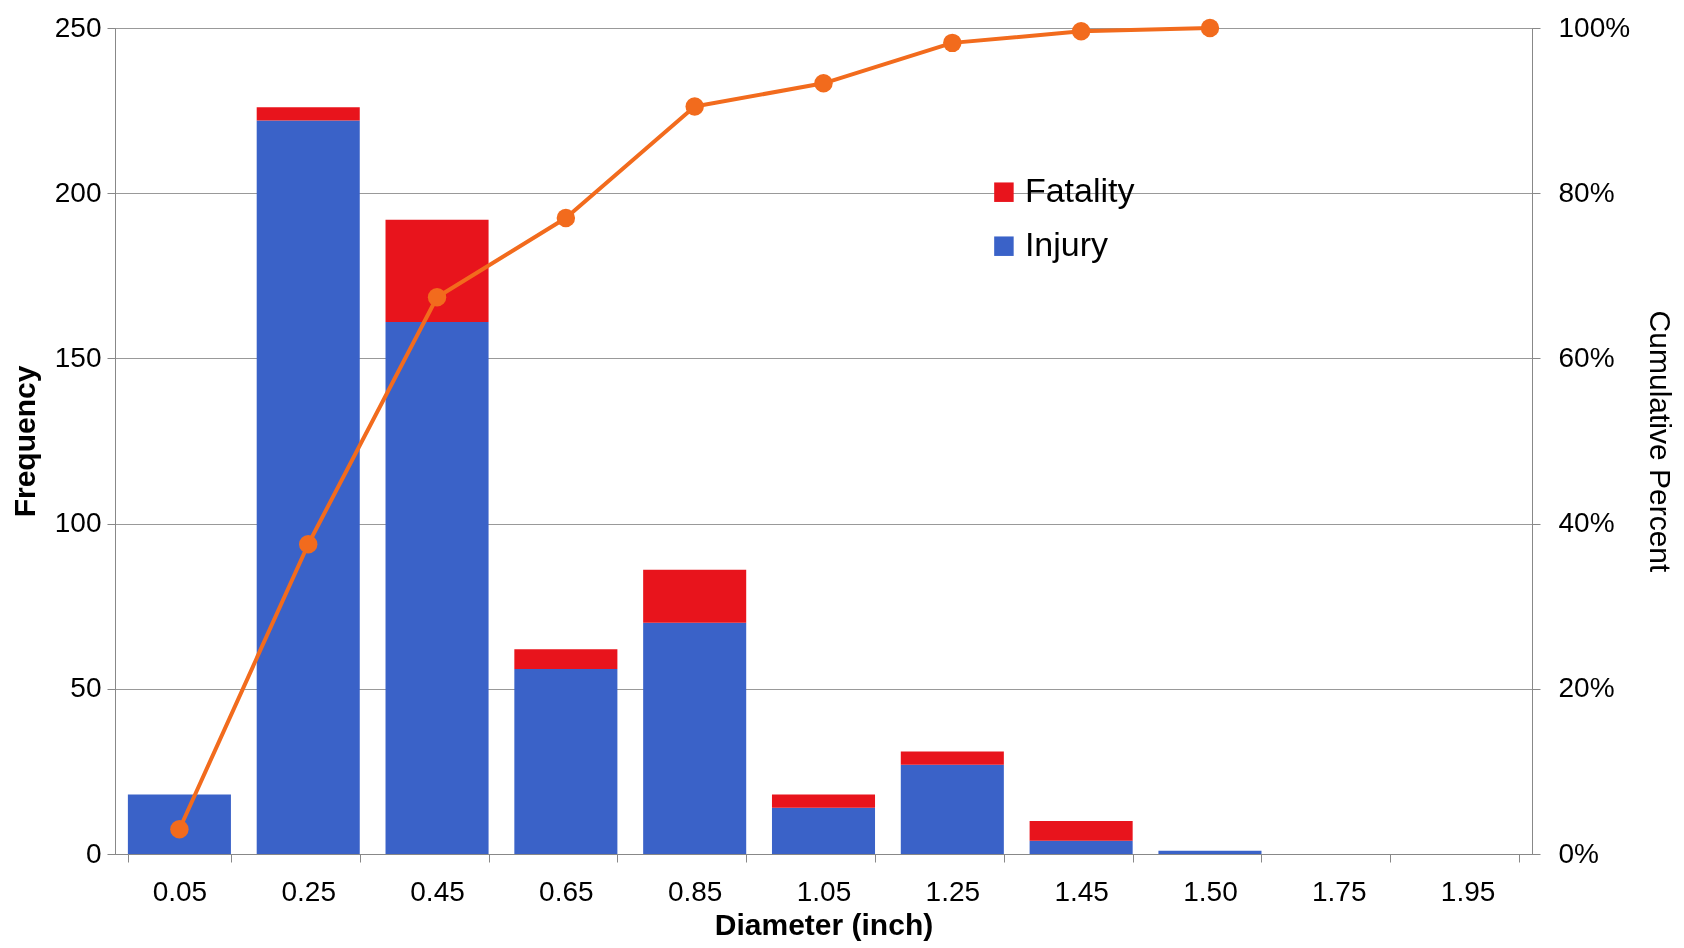 The height and width of the screenshot is (948, 1684). What do you see at coordinates (437, 891) in the screenshot?
I see `x-tick-label: 0.45` at bounding box center [437, 891].